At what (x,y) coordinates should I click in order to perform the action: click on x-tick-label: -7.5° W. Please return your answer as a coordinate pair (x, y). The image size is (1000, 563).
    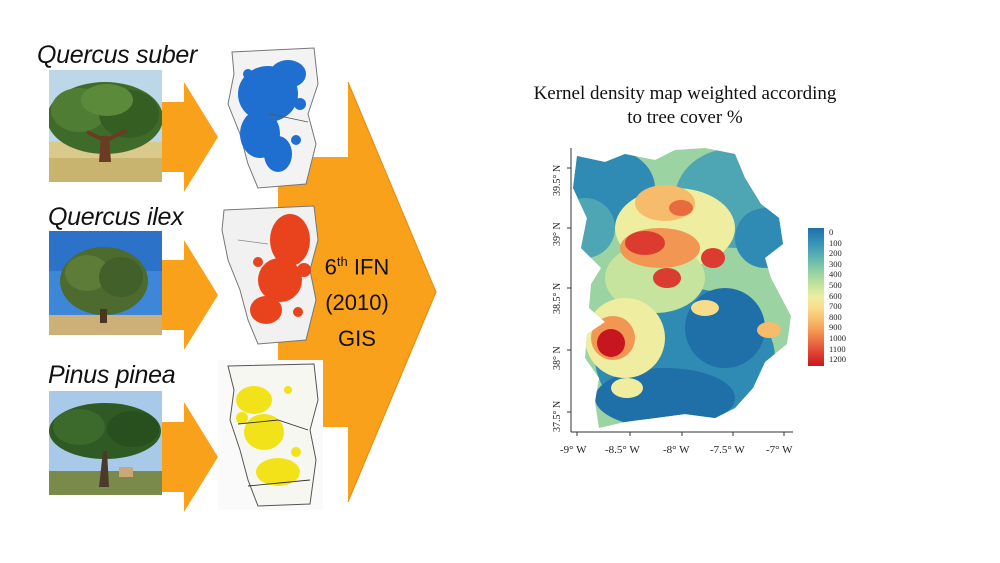
    Looking at the image, I should click on (727, 450).